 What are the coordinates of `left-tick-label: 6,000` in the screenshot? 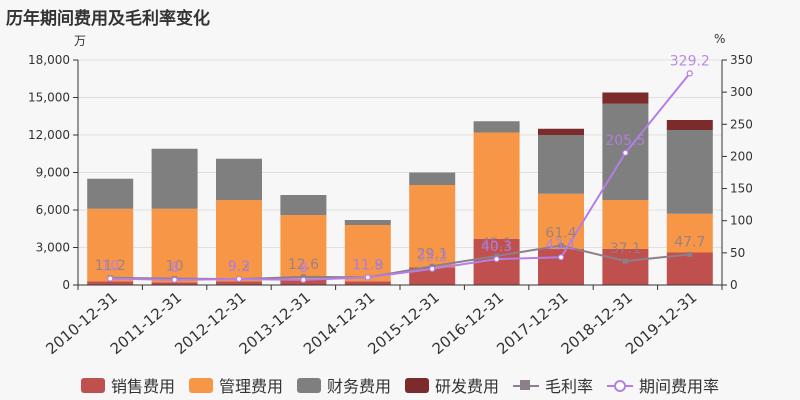 It's located at (53, 210).